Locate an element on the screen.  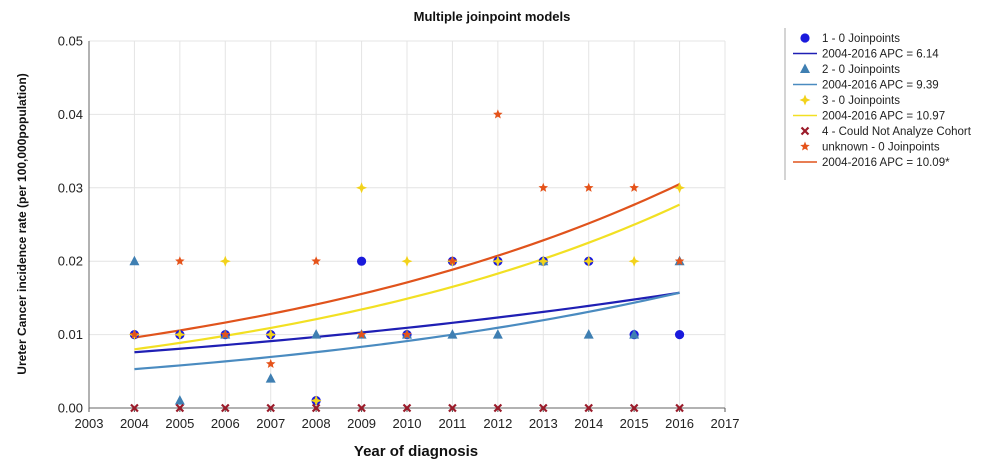
legend-label: 2 - 0 Joinpoints is located at coordinates (861, 70).